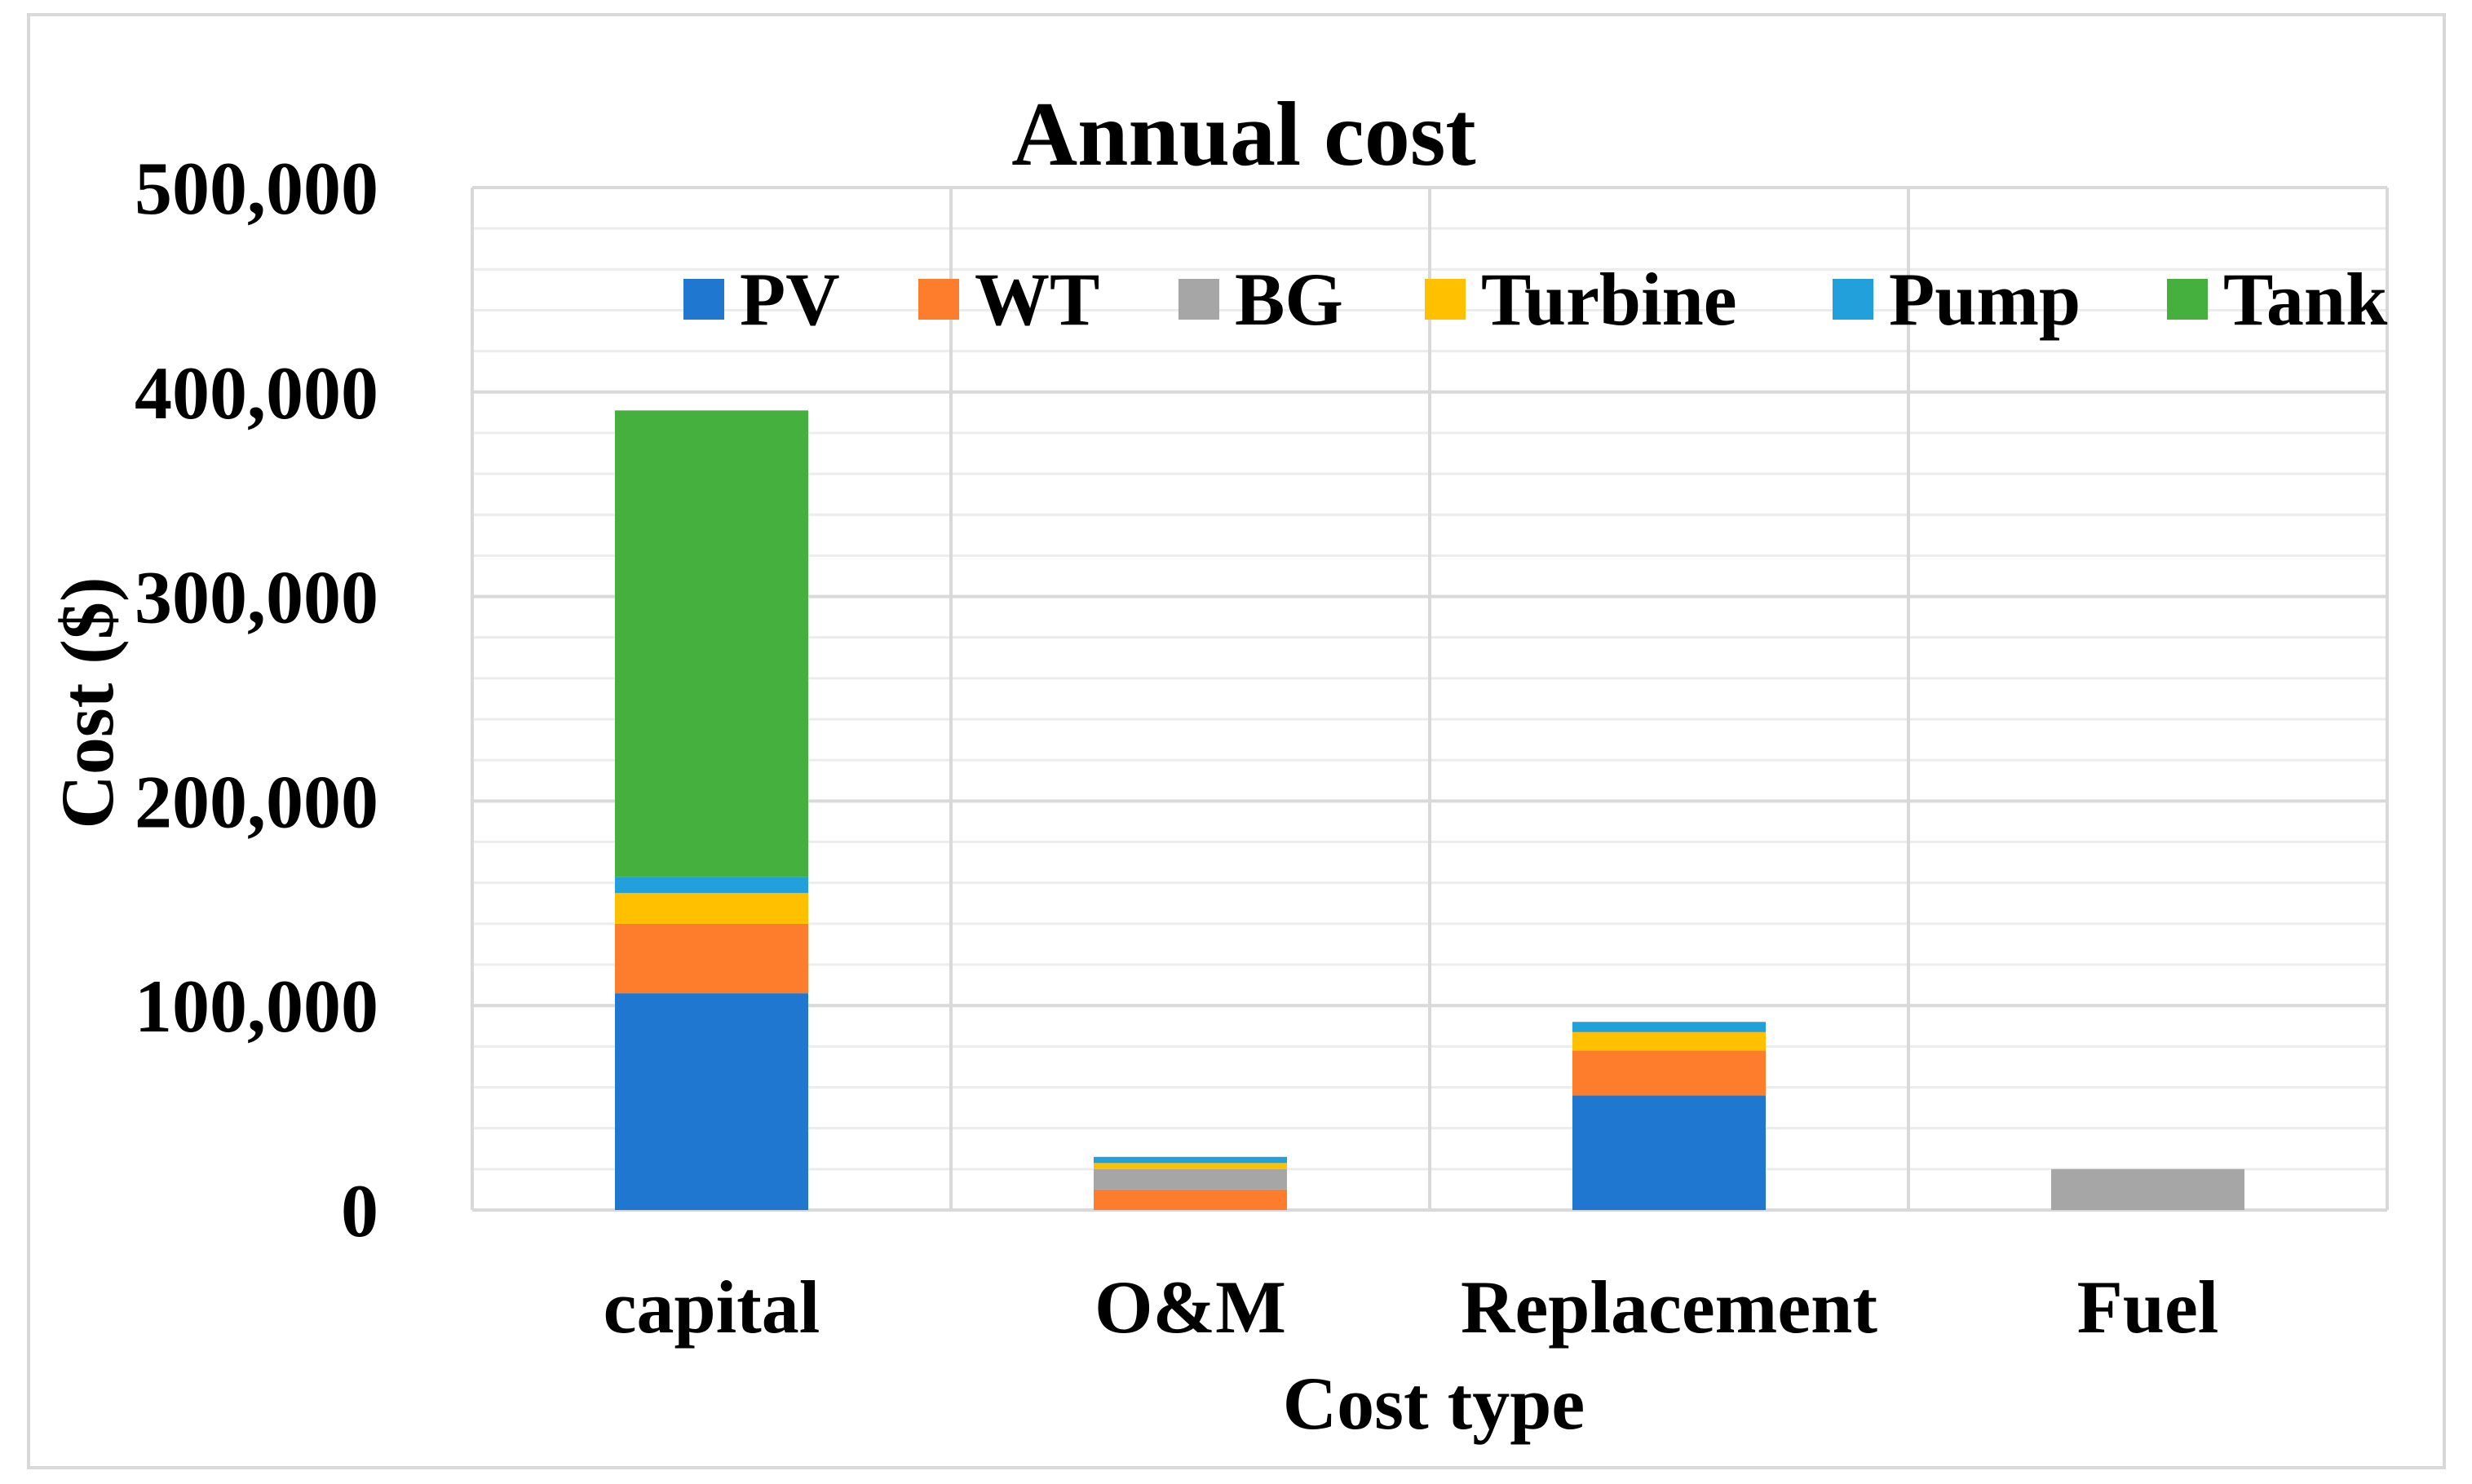  What do you see at coordinates (256, 801) in the screenshot?
I see `y-tick-label: 200,000` at bounding box center [256, 801].